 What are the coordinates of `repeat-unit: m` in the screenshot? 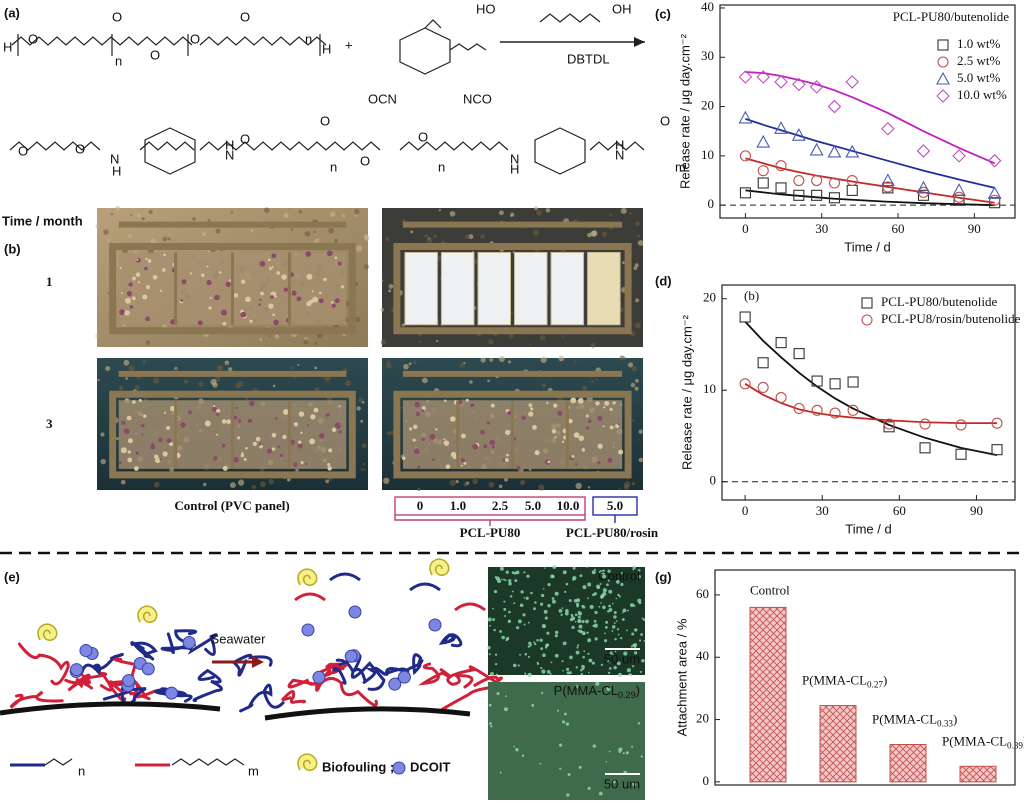 It's located at (253, 770).